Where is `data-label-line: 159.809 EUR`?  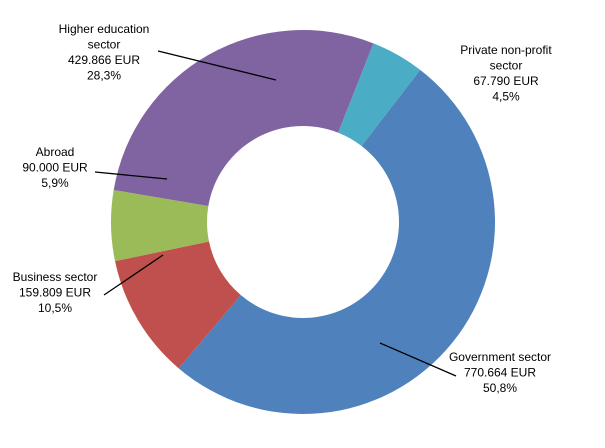
data-label-line: 159.809 EUR is located at coordinates (55, 293).